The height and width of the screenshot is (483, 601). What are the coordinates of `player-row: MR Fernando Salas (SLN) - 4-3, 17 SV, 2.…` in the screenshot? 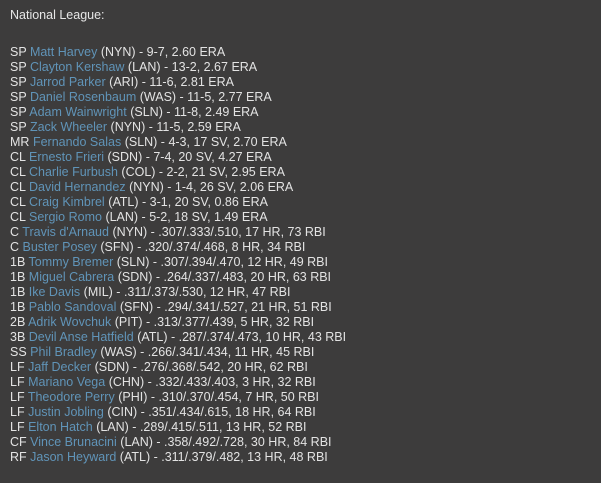 It's located at (305, 142).